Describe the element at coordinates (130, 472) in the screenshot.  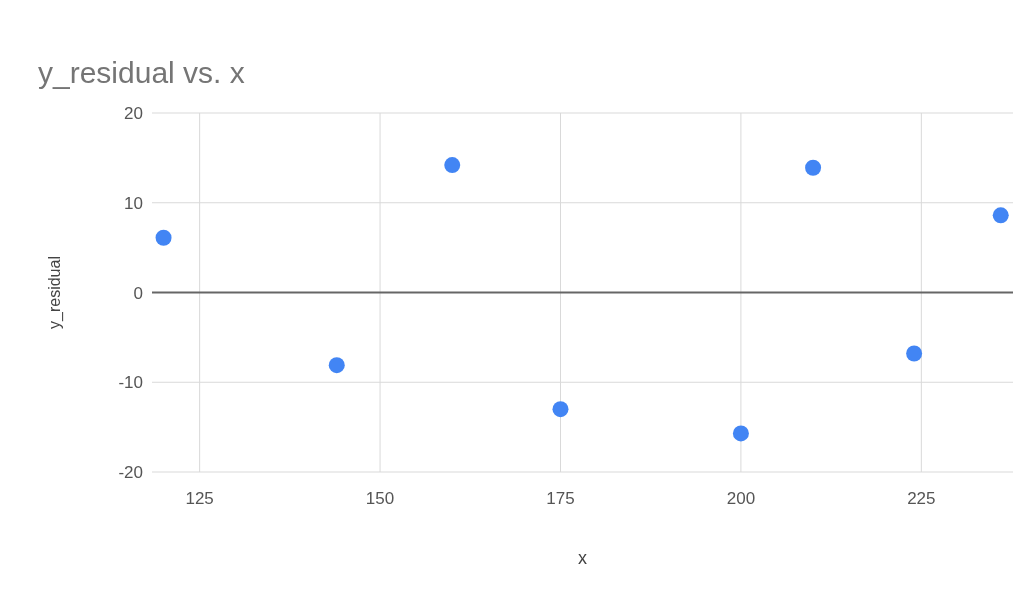
I see `y-tick-label: -20` at that location.